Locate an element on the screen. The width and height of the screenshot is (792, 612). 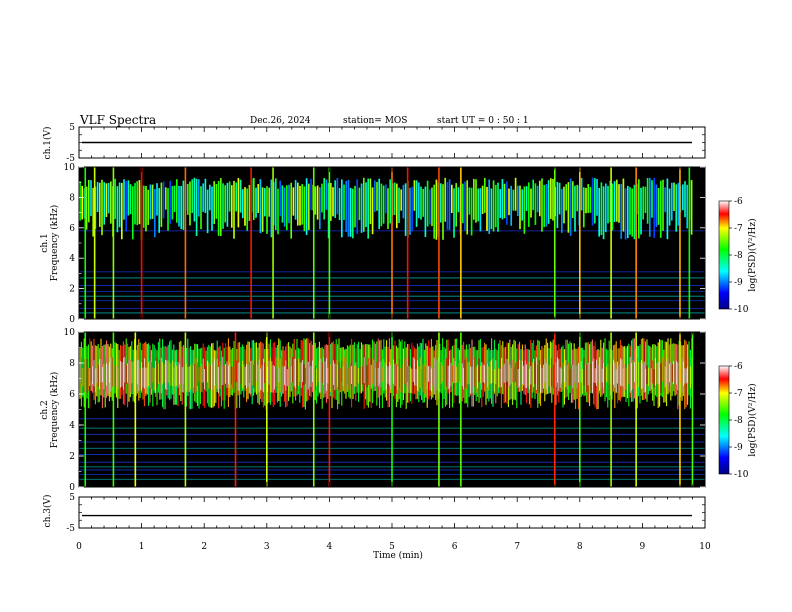
start-ut-label: start UT = 0 : 50 : 1 is located at coordinates (483, 121).